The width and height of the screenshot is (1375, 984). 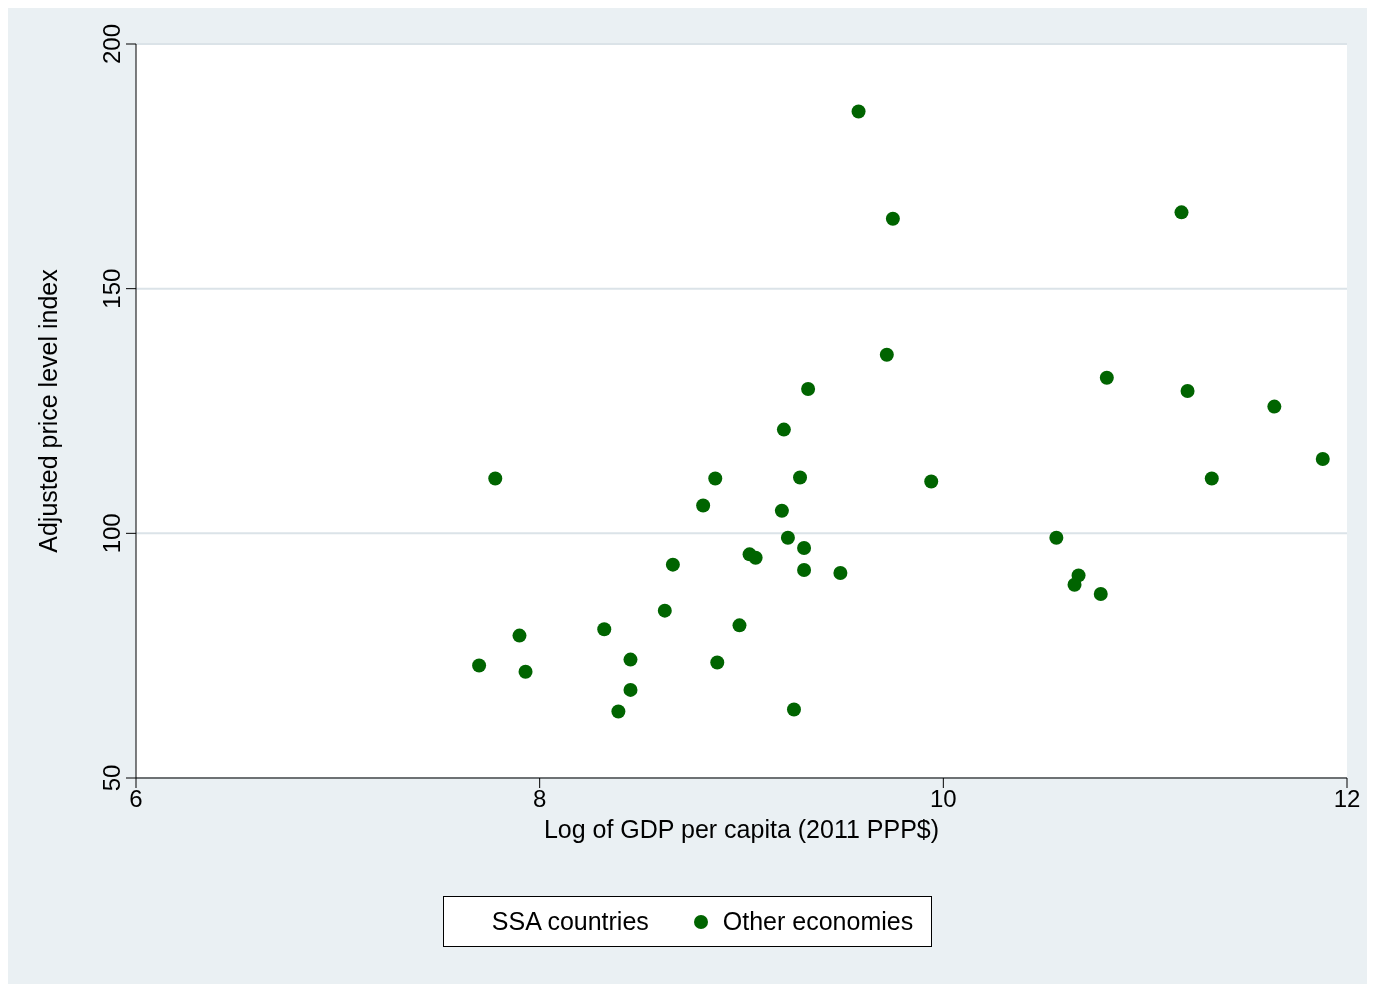 What do you see at coordinates (1347, 799) in the screenshot?
I see `x-tick-label: 12` at bounding box center [1347, 799].